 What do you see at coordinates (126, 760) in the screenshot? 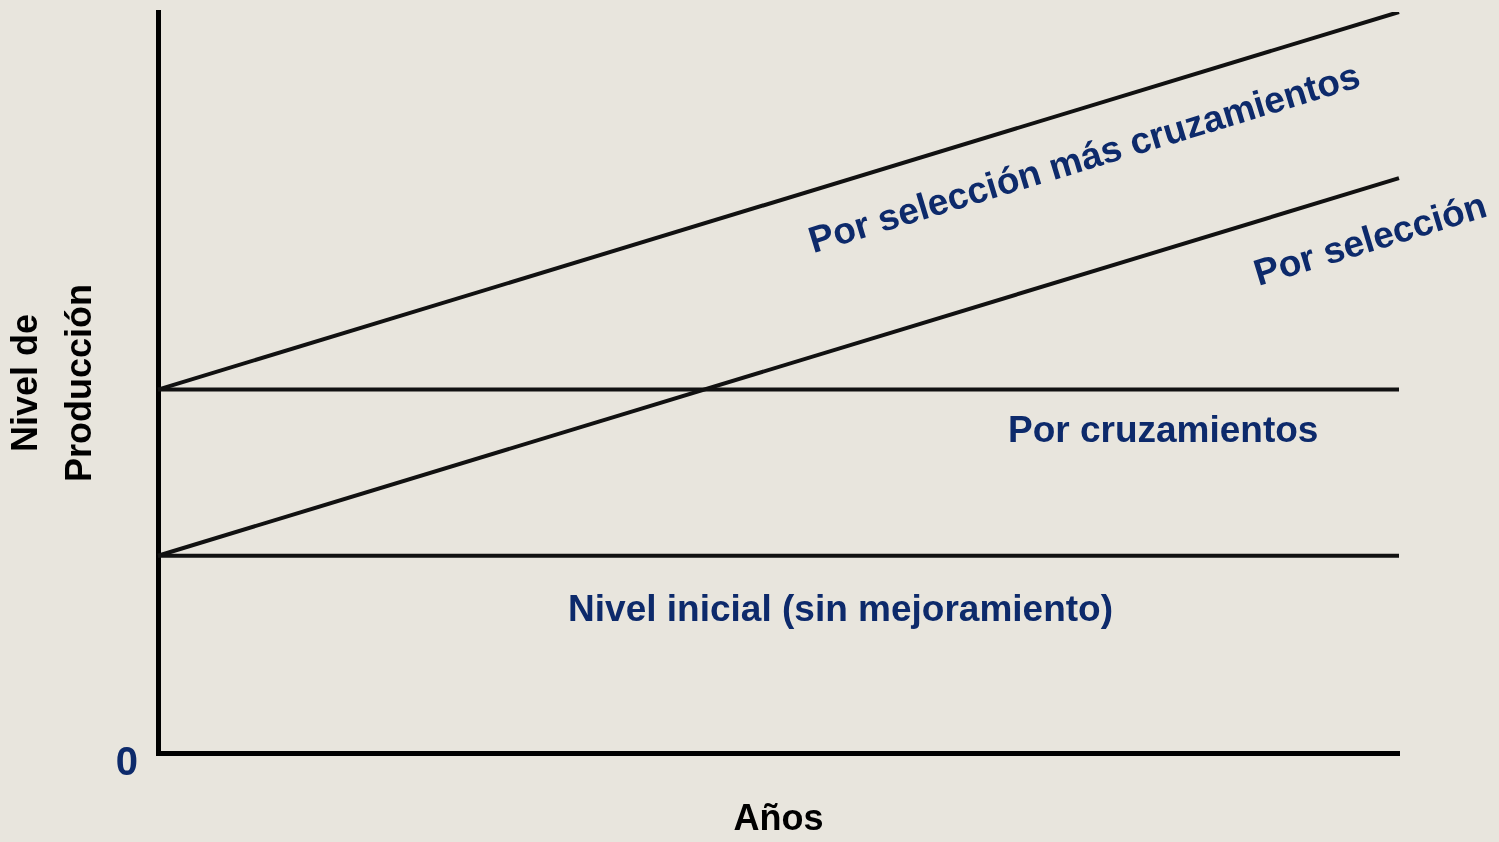
I see `annotation: 0` at bounding box center [126, 760].